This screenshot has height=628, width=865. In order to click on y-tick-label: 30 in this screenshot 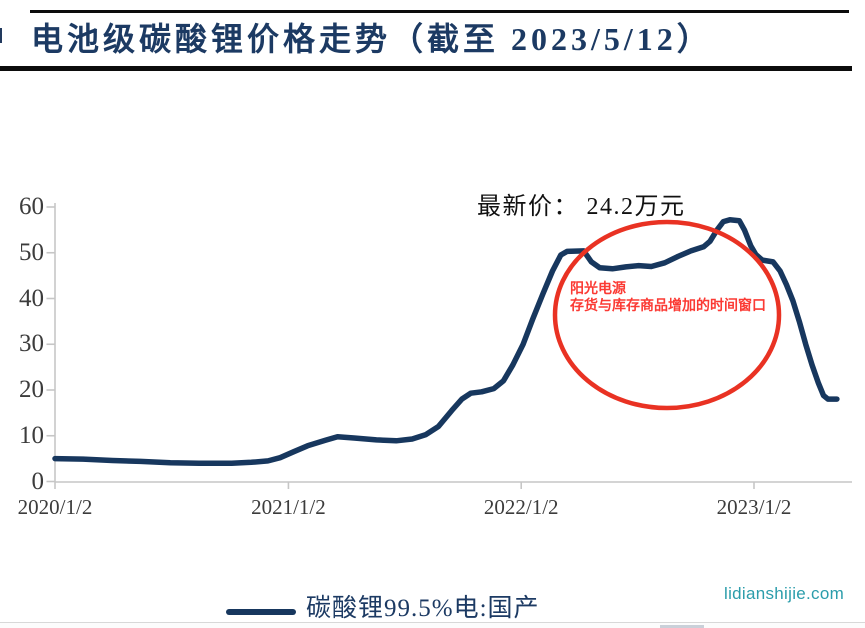, I will do `click(31, 344)`.